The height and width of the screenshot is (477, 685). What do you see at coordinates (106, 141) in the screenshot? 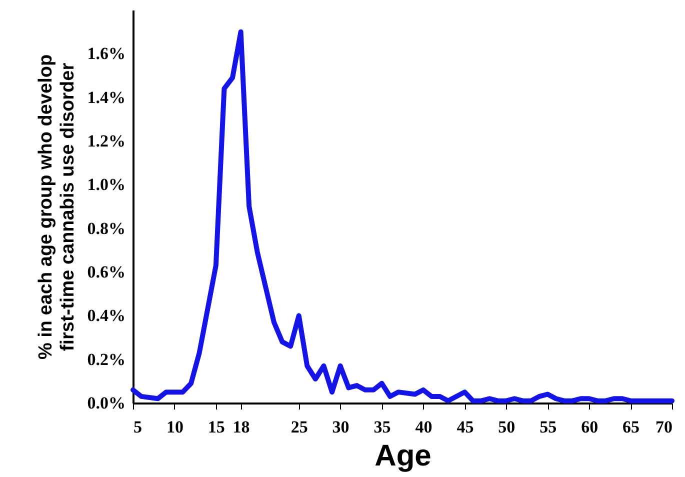
I see `y-tick-label: 1.2%` at bounding box center [106, 141].